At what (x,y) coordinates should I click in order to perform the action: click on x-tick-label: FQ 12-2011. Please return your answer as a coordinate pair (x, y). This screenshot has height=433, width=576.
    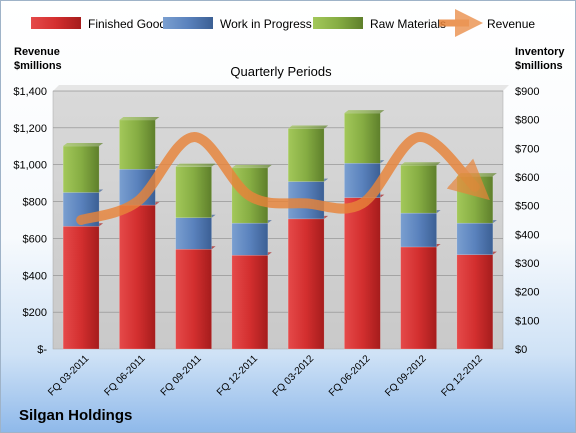
    Looking at the image, I should click on (237, 375).